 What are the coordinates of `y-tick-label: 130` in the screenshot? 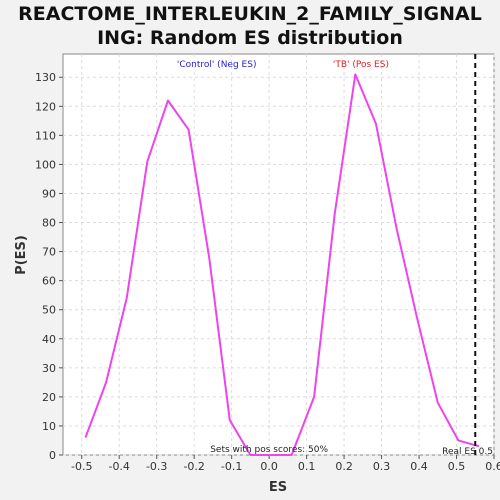 It's located at (45, 77).